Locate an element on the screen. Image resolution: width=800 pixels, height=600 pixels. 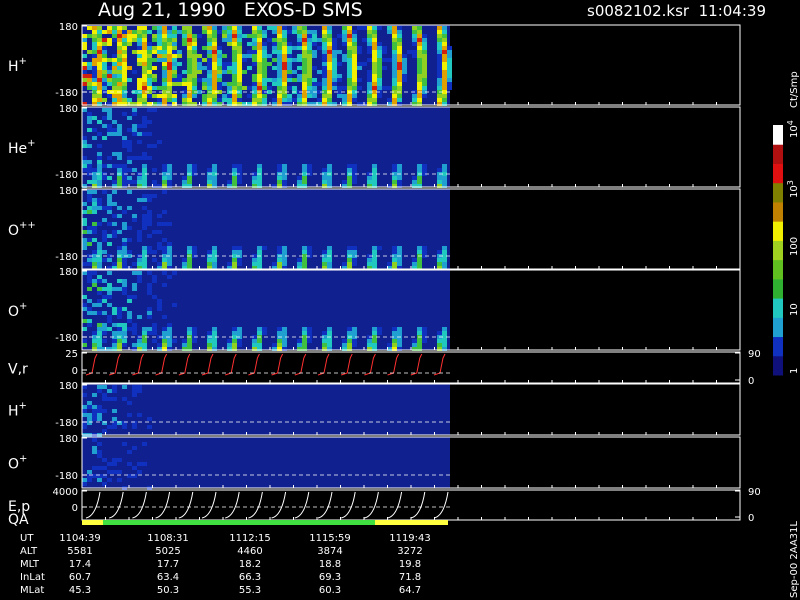
table-cell: 1115:59 is located at coordinates (330, 538).